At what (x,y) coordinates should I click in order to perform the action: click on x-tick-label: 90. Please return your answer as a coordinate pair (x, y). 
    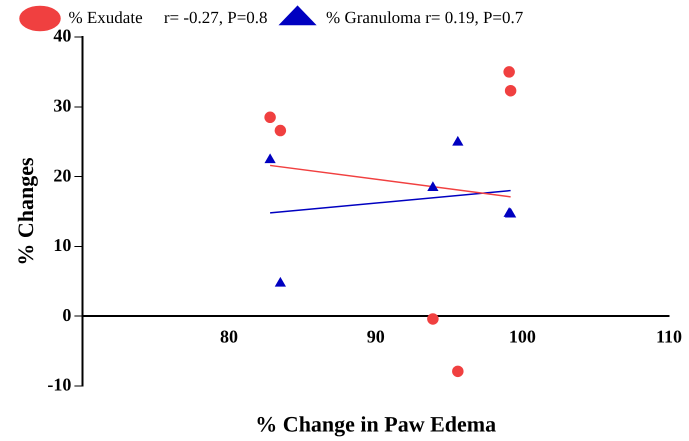
    Looking at the image, I should click on (375, 336).